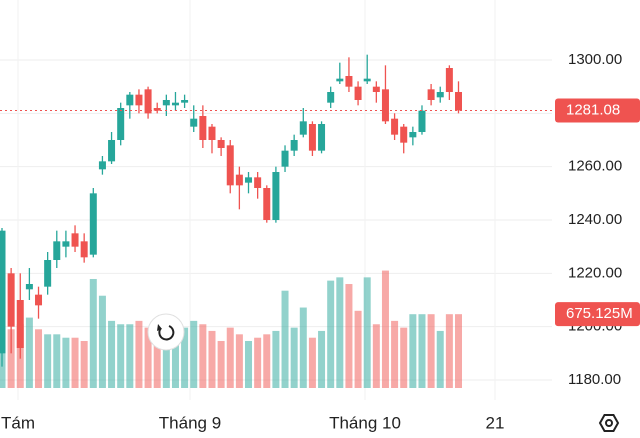 The height and width of the screenshot is (438, 640). I want to click on y-tick-label: 1260.00, so click(595, 166).